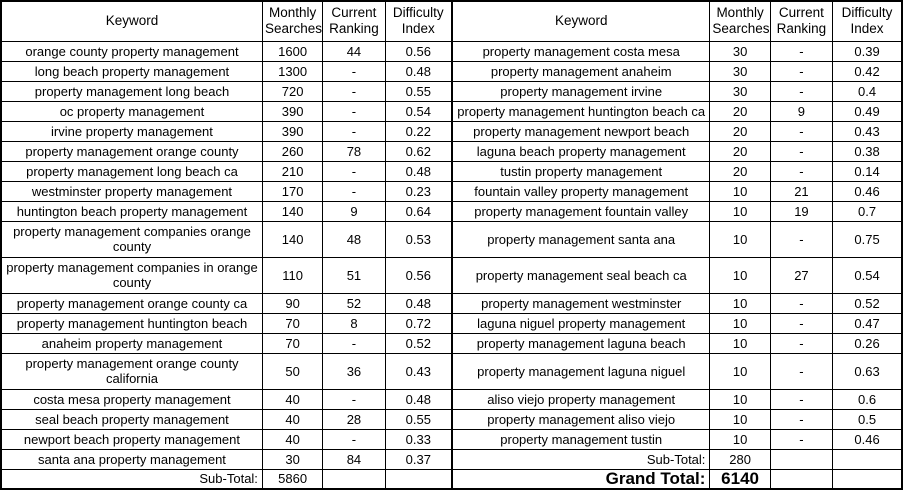 The image size is (903, 490). Describe the element at coordinates (292, 91) in the screenshot. I see `monthly-searches-cell: 720` at that location.